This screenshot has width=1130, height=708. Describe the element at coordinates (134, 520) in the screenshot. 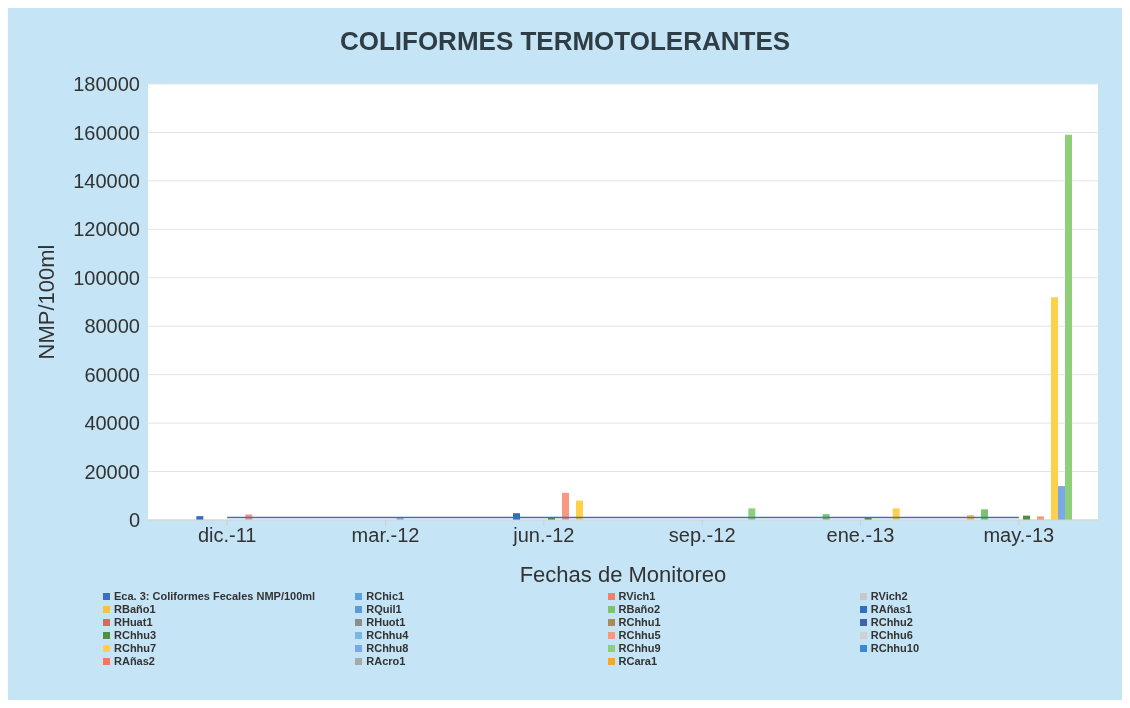

I see `y-tick-label: 0` at that location.